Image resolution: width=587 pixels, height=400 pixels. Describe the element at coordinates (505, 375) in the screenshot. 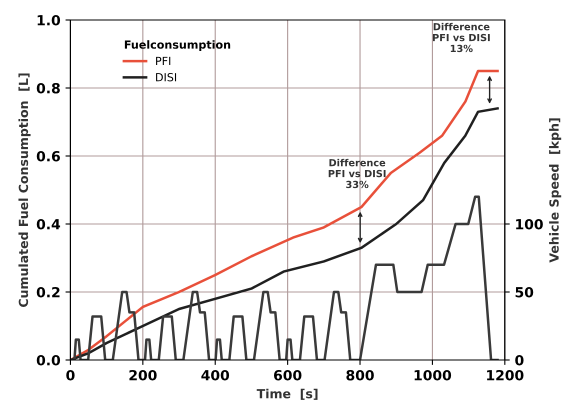

I see `x-tick-label: 1200` at that location.